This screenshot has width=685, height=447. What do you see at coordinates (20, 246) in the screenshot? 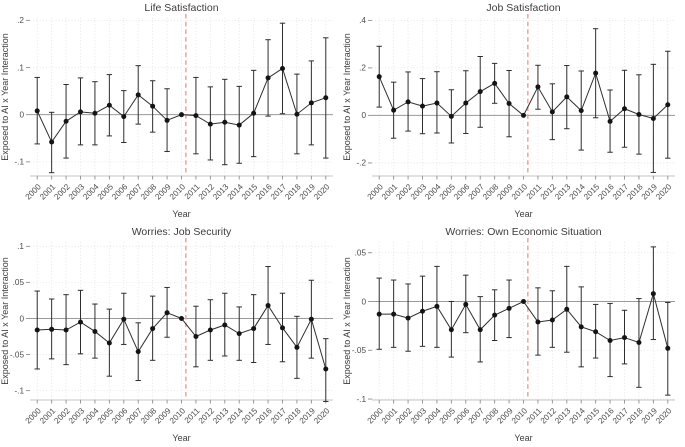
I see `y-tick-label: .1` at bounding box center [20, 246].